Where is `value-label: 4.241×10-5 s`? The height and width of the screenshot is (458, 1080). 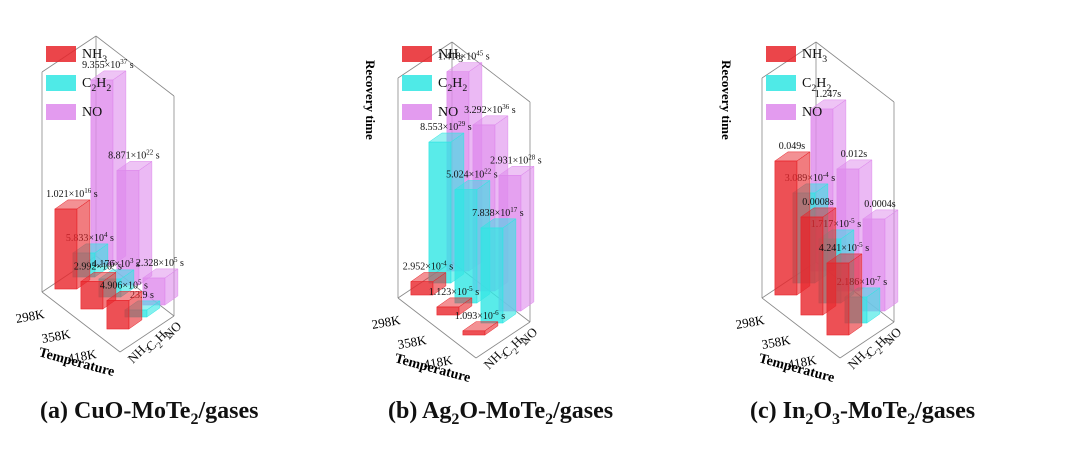 value-label: 4.241×10-5 s is located at coordinates (844, 247).